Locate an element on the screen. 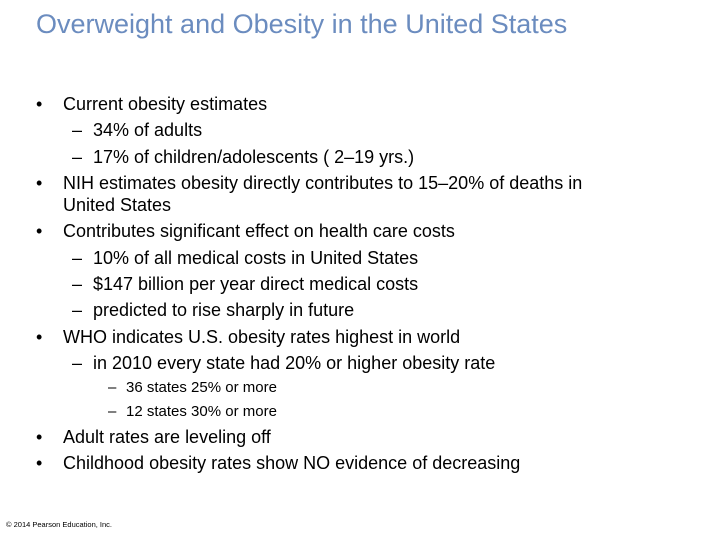 The image size is (720, 540). copyright-footer: © 2014 Pearson Education, Inc. is located at coordinates (59, 524).